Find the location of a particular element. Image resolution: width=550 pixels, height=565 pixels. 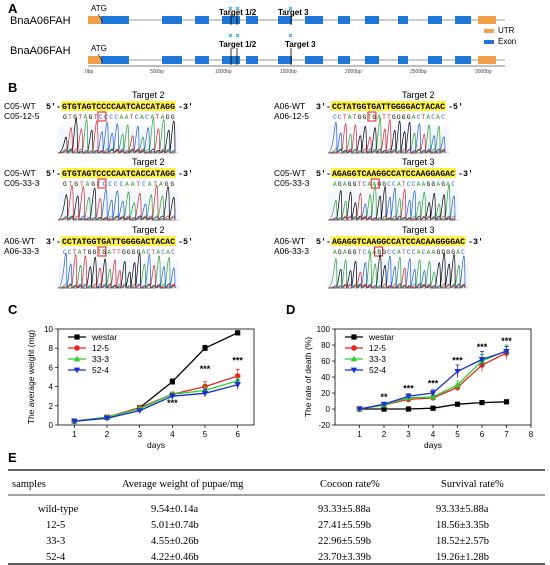

panel-d-letter: D is located at coordinates (290, 309).